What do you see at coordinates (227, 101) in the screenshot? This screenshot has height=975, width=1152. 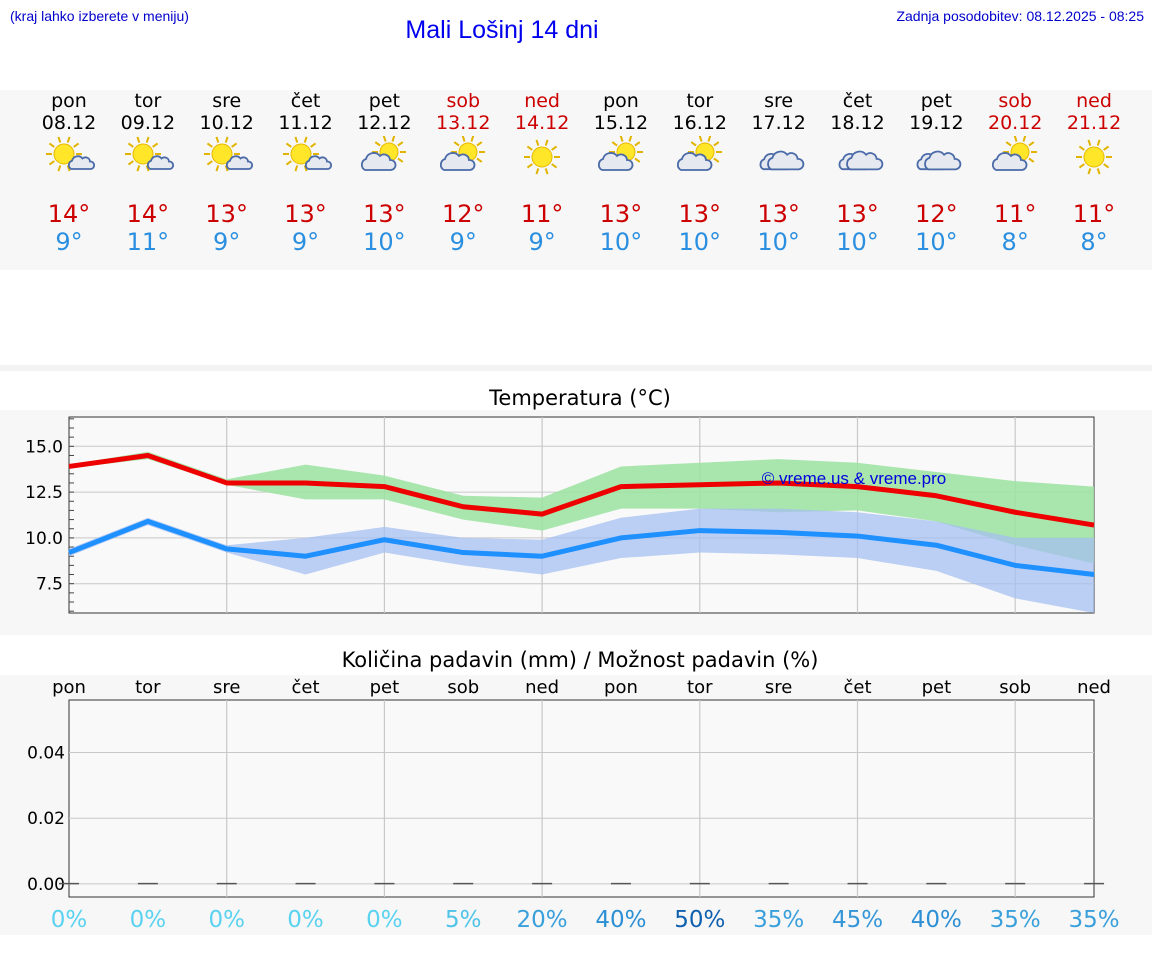 I see `day-name: sre` at bounding box center [227, 101].